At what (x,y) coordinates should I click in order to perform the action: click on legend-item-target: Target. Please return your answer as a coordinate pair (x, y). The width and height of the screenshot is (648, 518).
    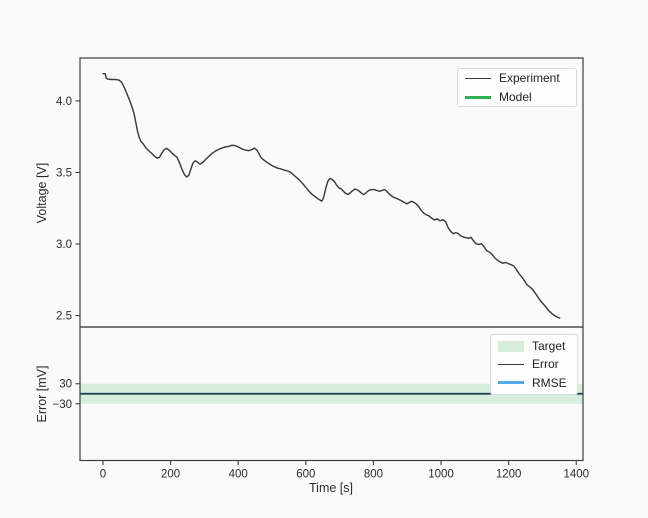
    Looking at the image, I should click on (534, 346).